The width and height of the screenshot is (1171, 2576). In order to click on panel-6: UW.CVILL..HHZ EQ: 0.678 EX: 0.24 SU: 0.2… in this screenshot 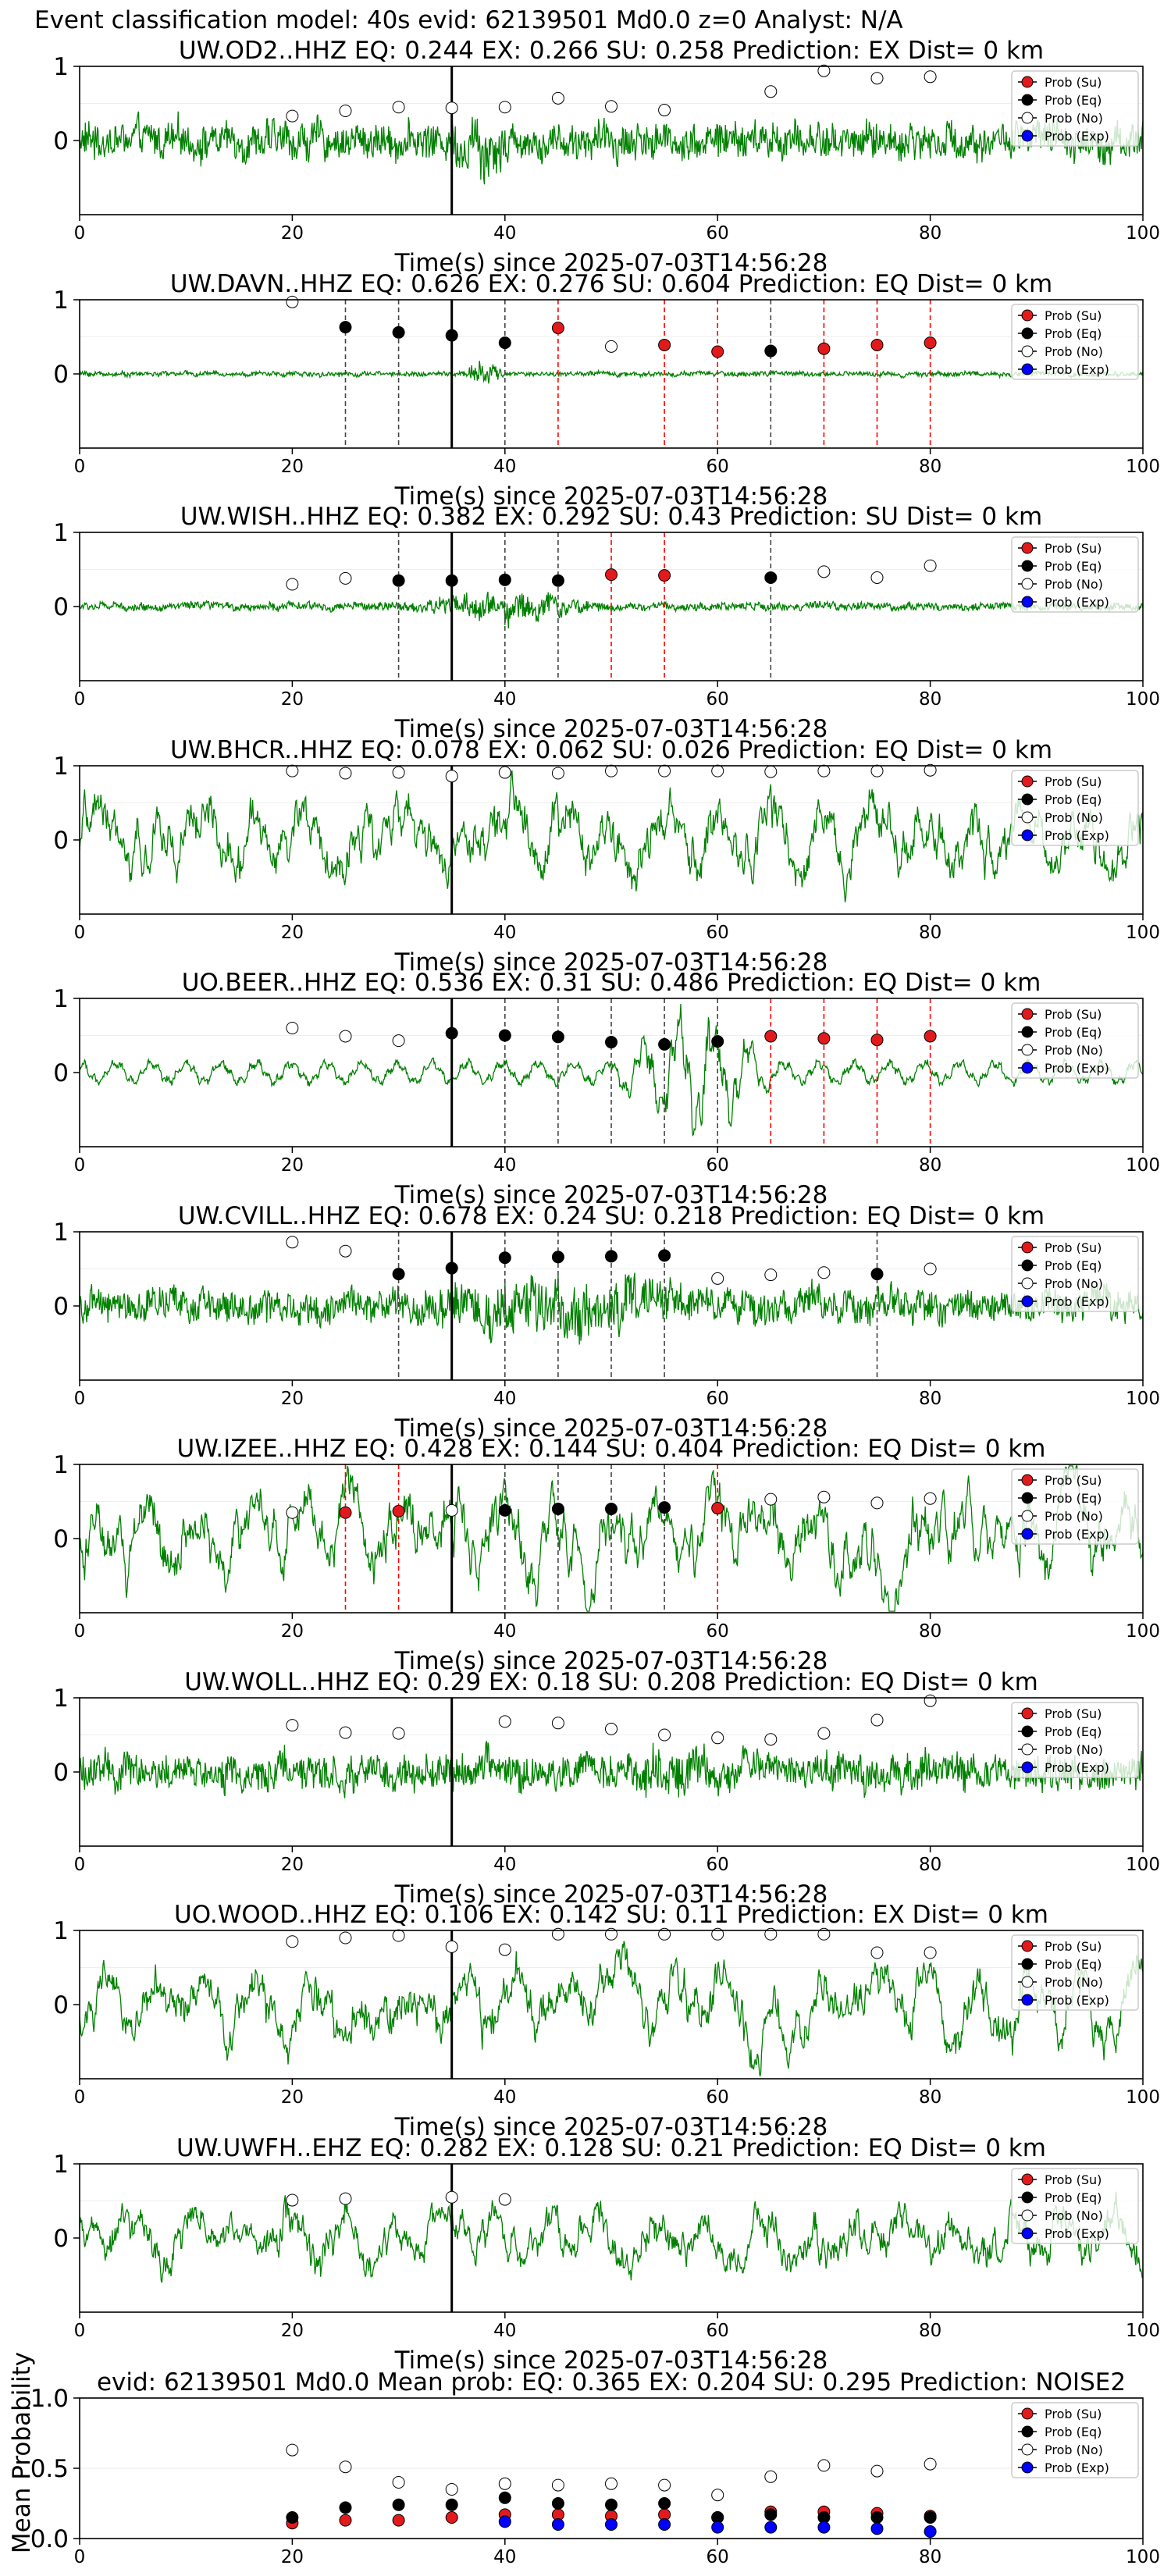, I will do `click(606, 1322)`.